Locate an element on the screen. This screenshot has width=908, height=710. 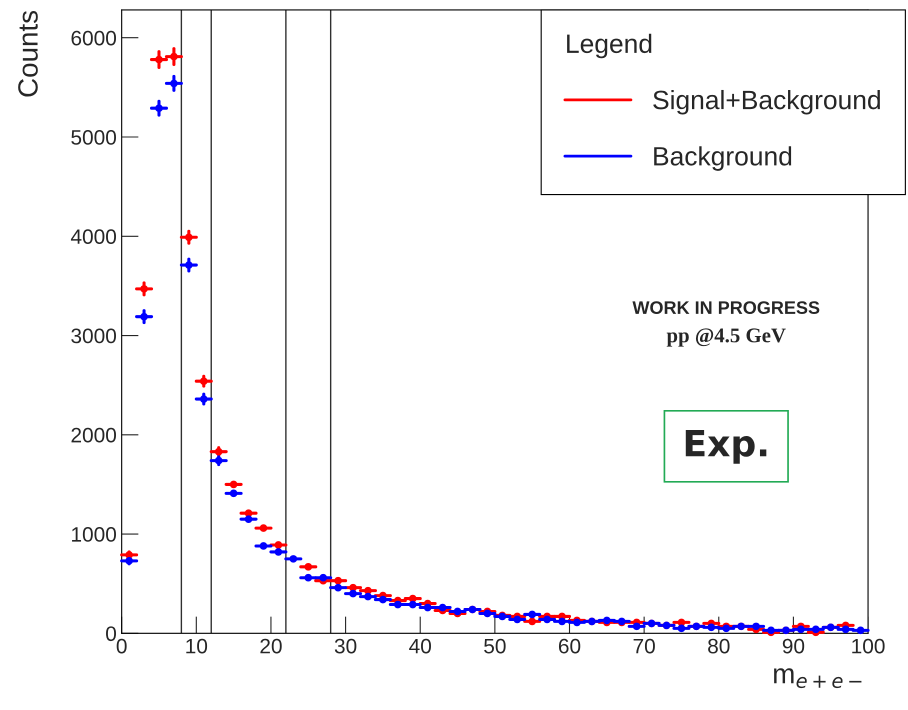
x-tick-label: 0 is located at coordinates (121, 646).